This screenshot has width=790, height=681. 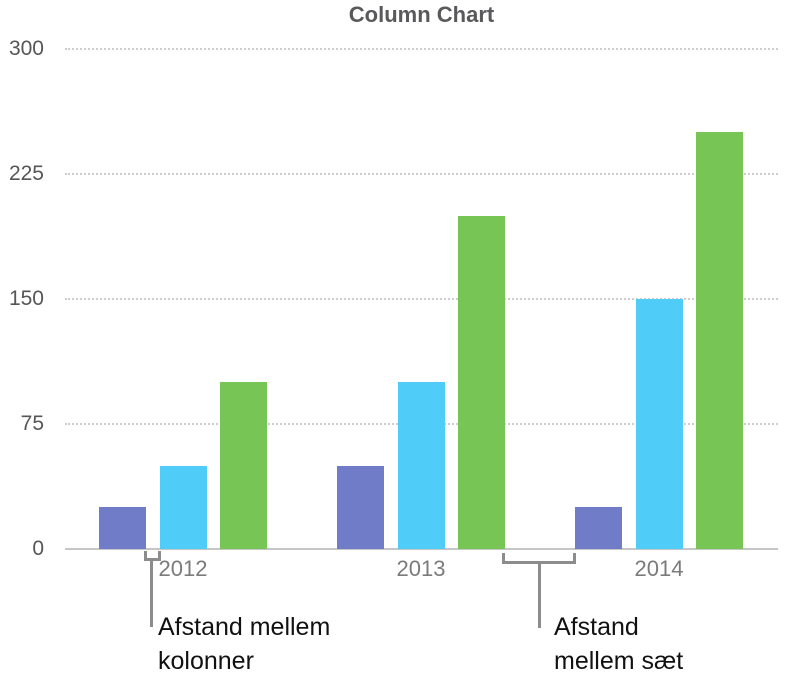 What do you see at coordinates (183, 568) in the screenshot?
I see `x-axis-label: 2012` at bounding box center [183, 568].